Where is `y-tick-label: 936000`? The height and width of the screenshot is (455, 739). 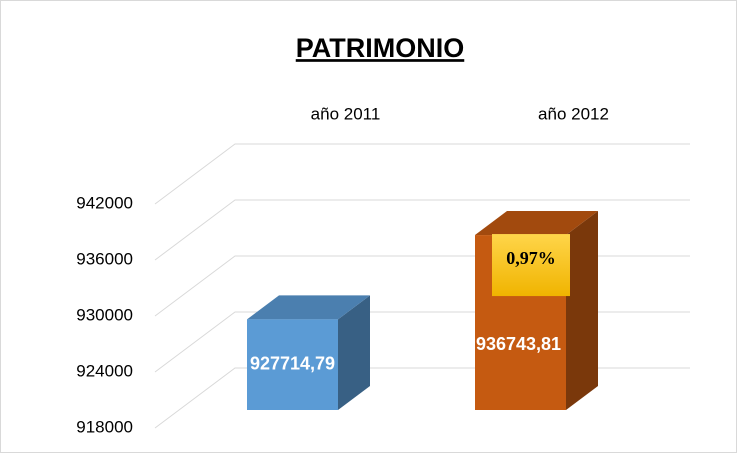
y-tick-label: 936000 is located at coordinates (104, 258).